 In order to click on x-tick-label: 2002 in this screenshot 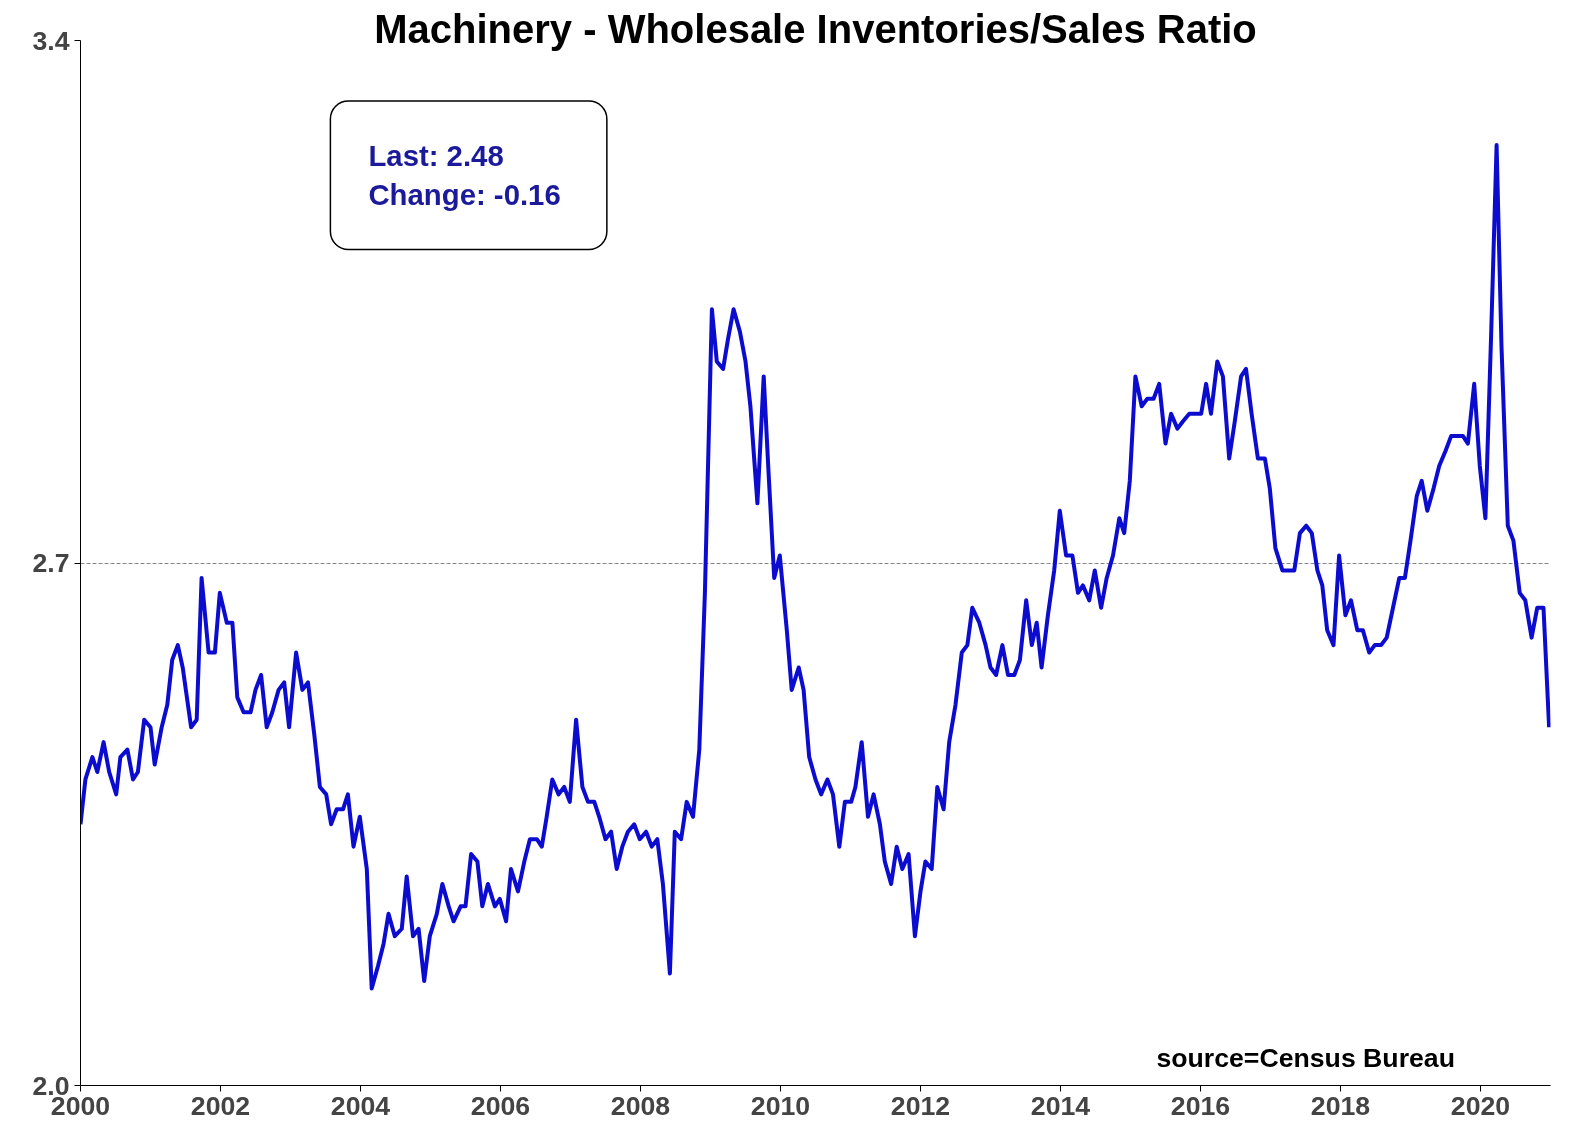, I will do `click(220, 1105)`.